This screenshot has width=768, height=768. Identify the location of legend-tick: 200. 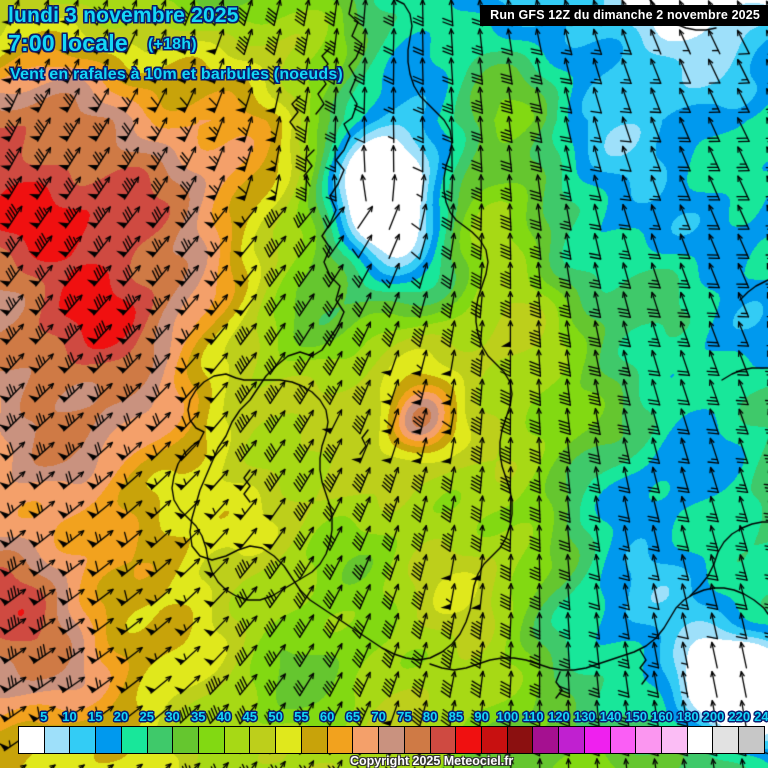
(713, 717).